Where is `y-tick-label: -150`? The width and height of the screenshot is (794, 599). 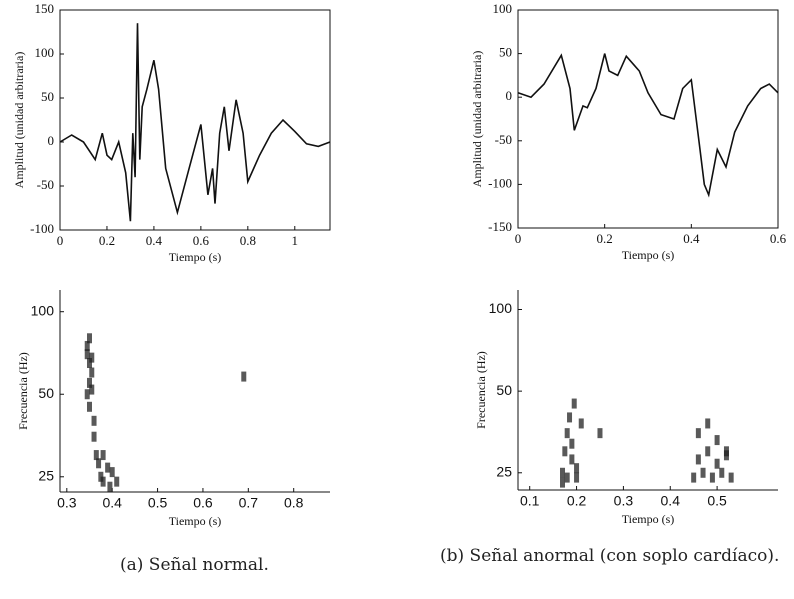 y-tick-label: -150 is located at coordinates (500, 226).